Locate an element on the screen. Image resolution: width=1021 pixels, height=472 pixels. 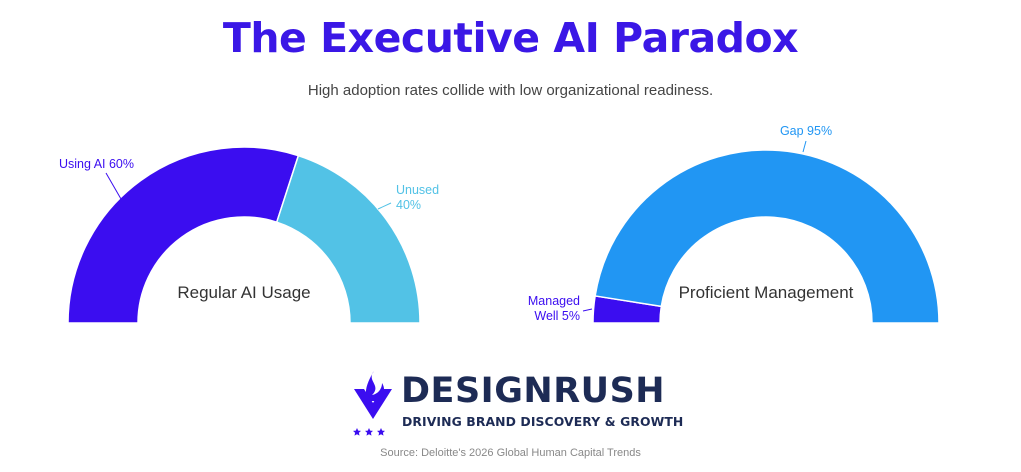
gauge-2-slice-1-label: Managed is located at coordinates (554, 301).